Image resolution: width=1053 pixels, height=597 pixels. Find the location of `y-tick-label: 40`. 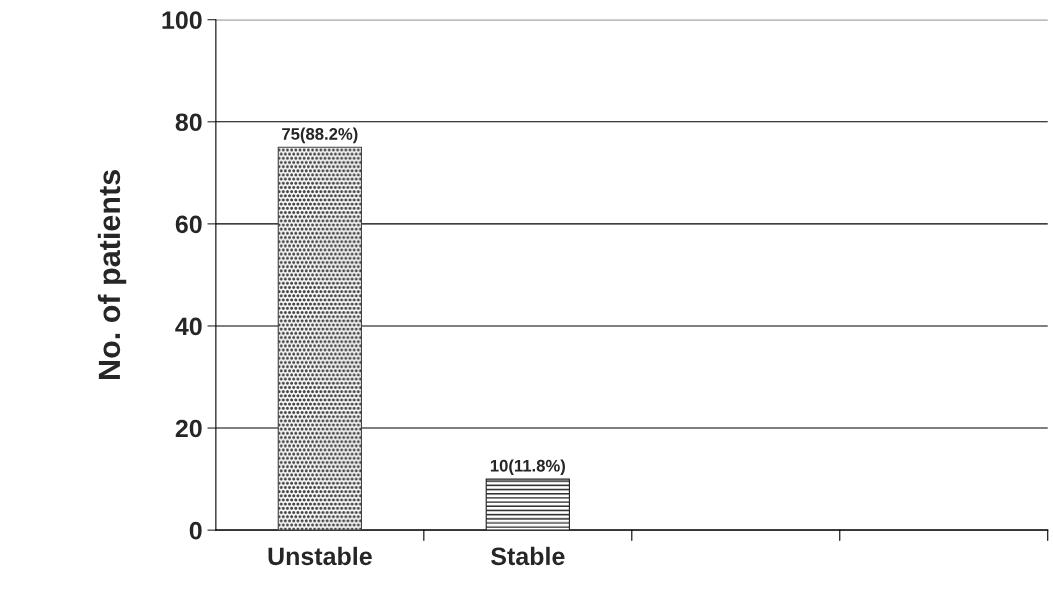

y-tick-label: 40 is located at coordinates (188, 326).